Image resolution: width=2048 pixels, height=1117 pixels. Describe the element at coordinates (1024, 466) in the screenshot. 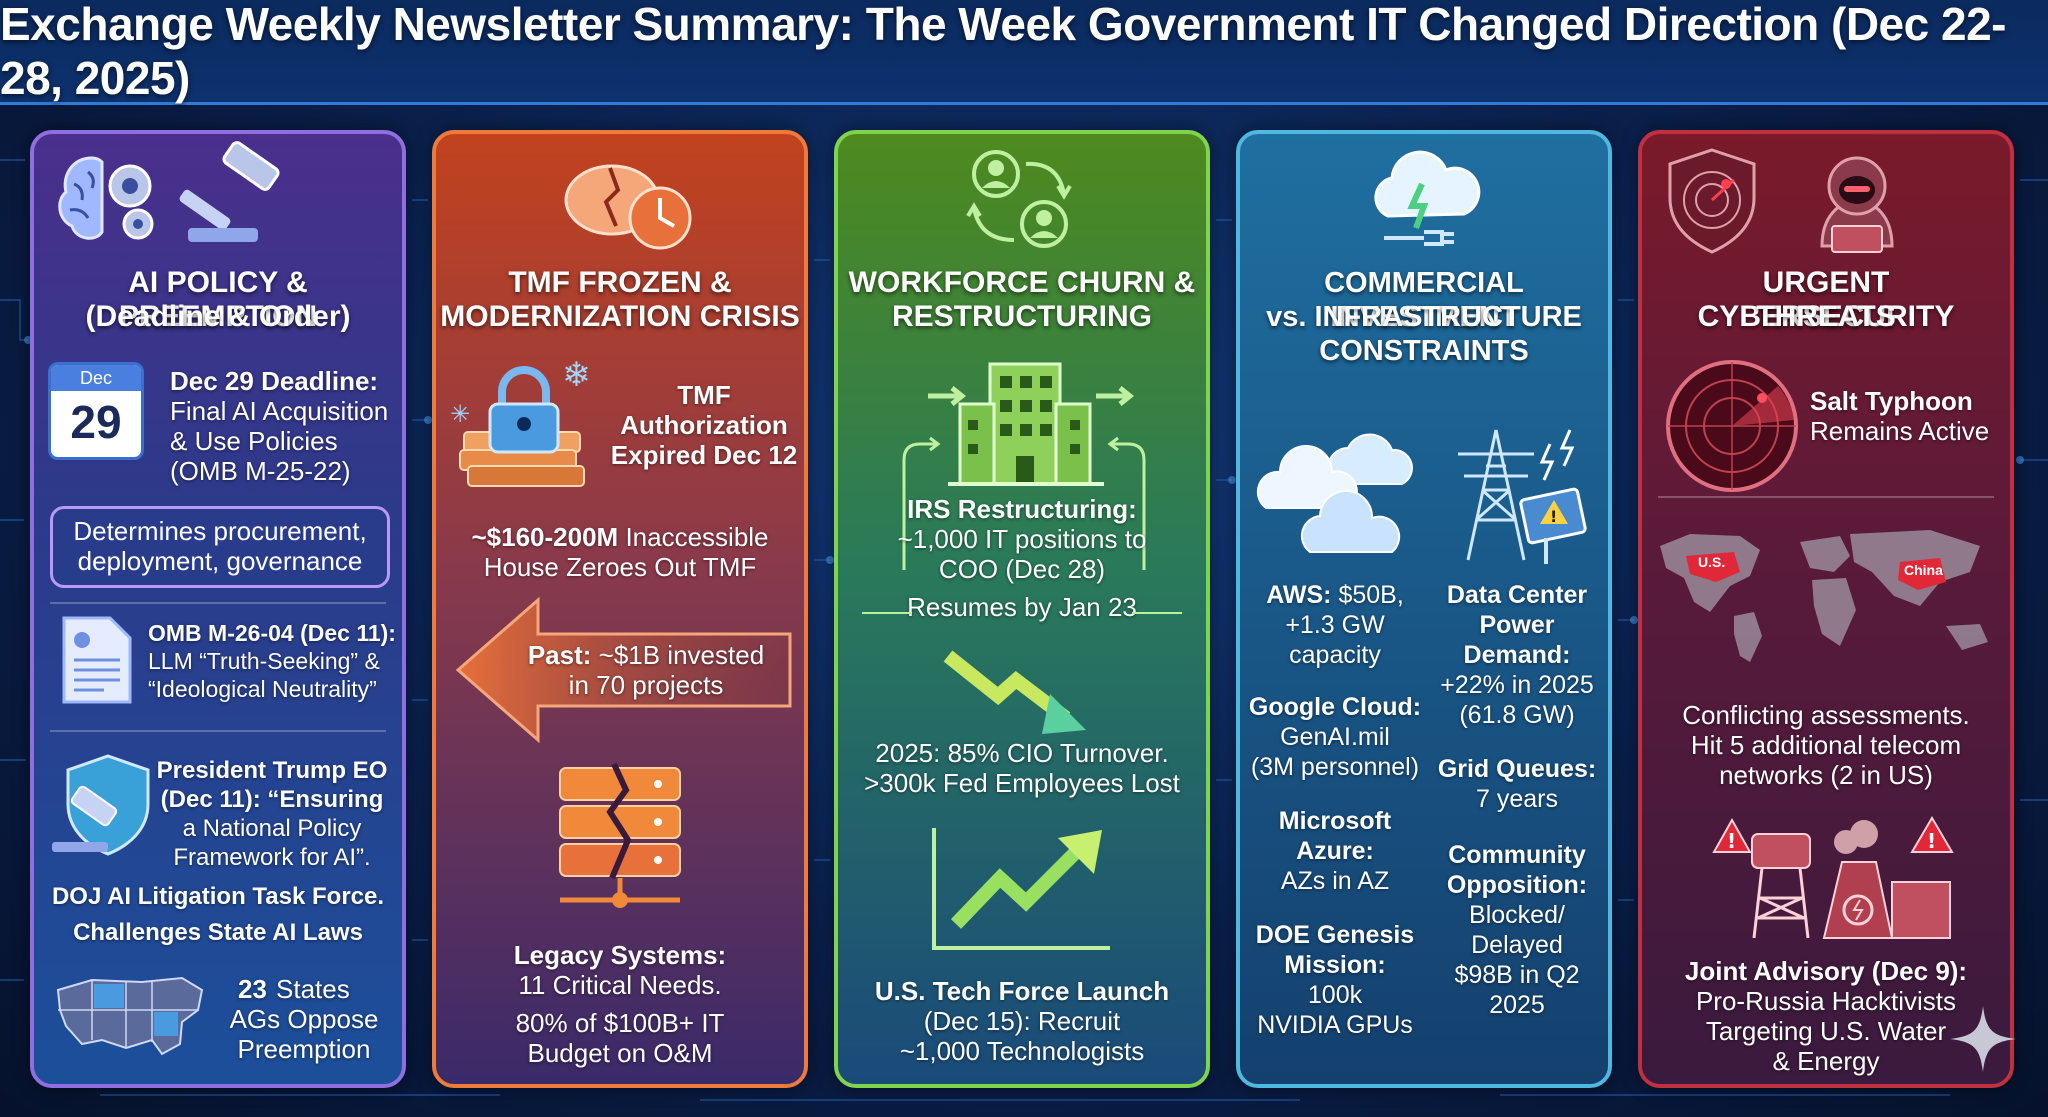

I see `building-icon` at that location.